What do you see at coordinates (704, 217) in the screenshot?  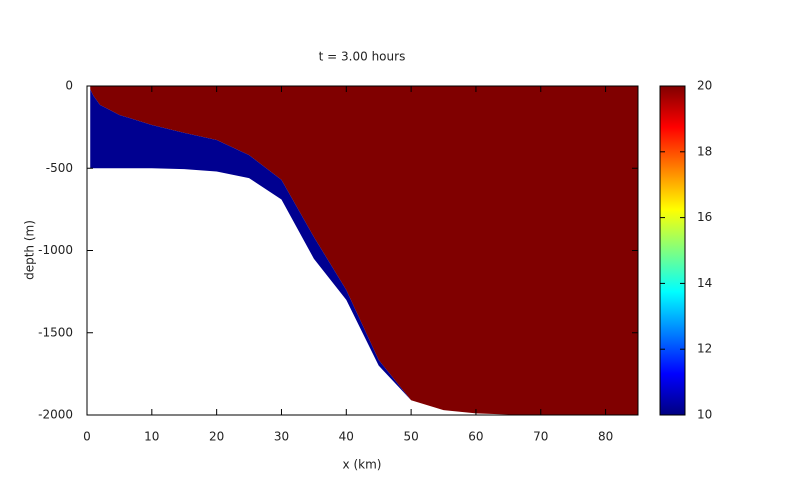 I see `colorbar-tick-label: 16` at bounding box center [704, 217].